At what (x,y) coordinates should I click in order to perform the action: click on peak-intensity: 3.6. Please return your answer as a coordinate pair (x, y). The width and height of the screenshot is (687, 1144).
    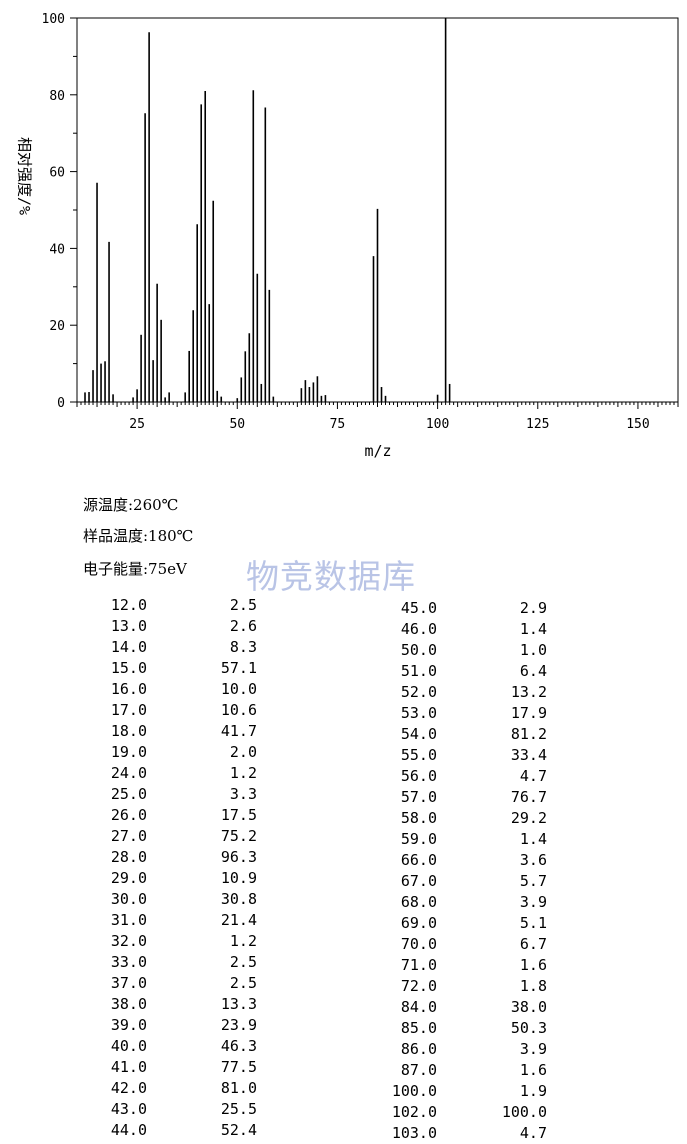
    Looking at the image, I should click on (533, 860).